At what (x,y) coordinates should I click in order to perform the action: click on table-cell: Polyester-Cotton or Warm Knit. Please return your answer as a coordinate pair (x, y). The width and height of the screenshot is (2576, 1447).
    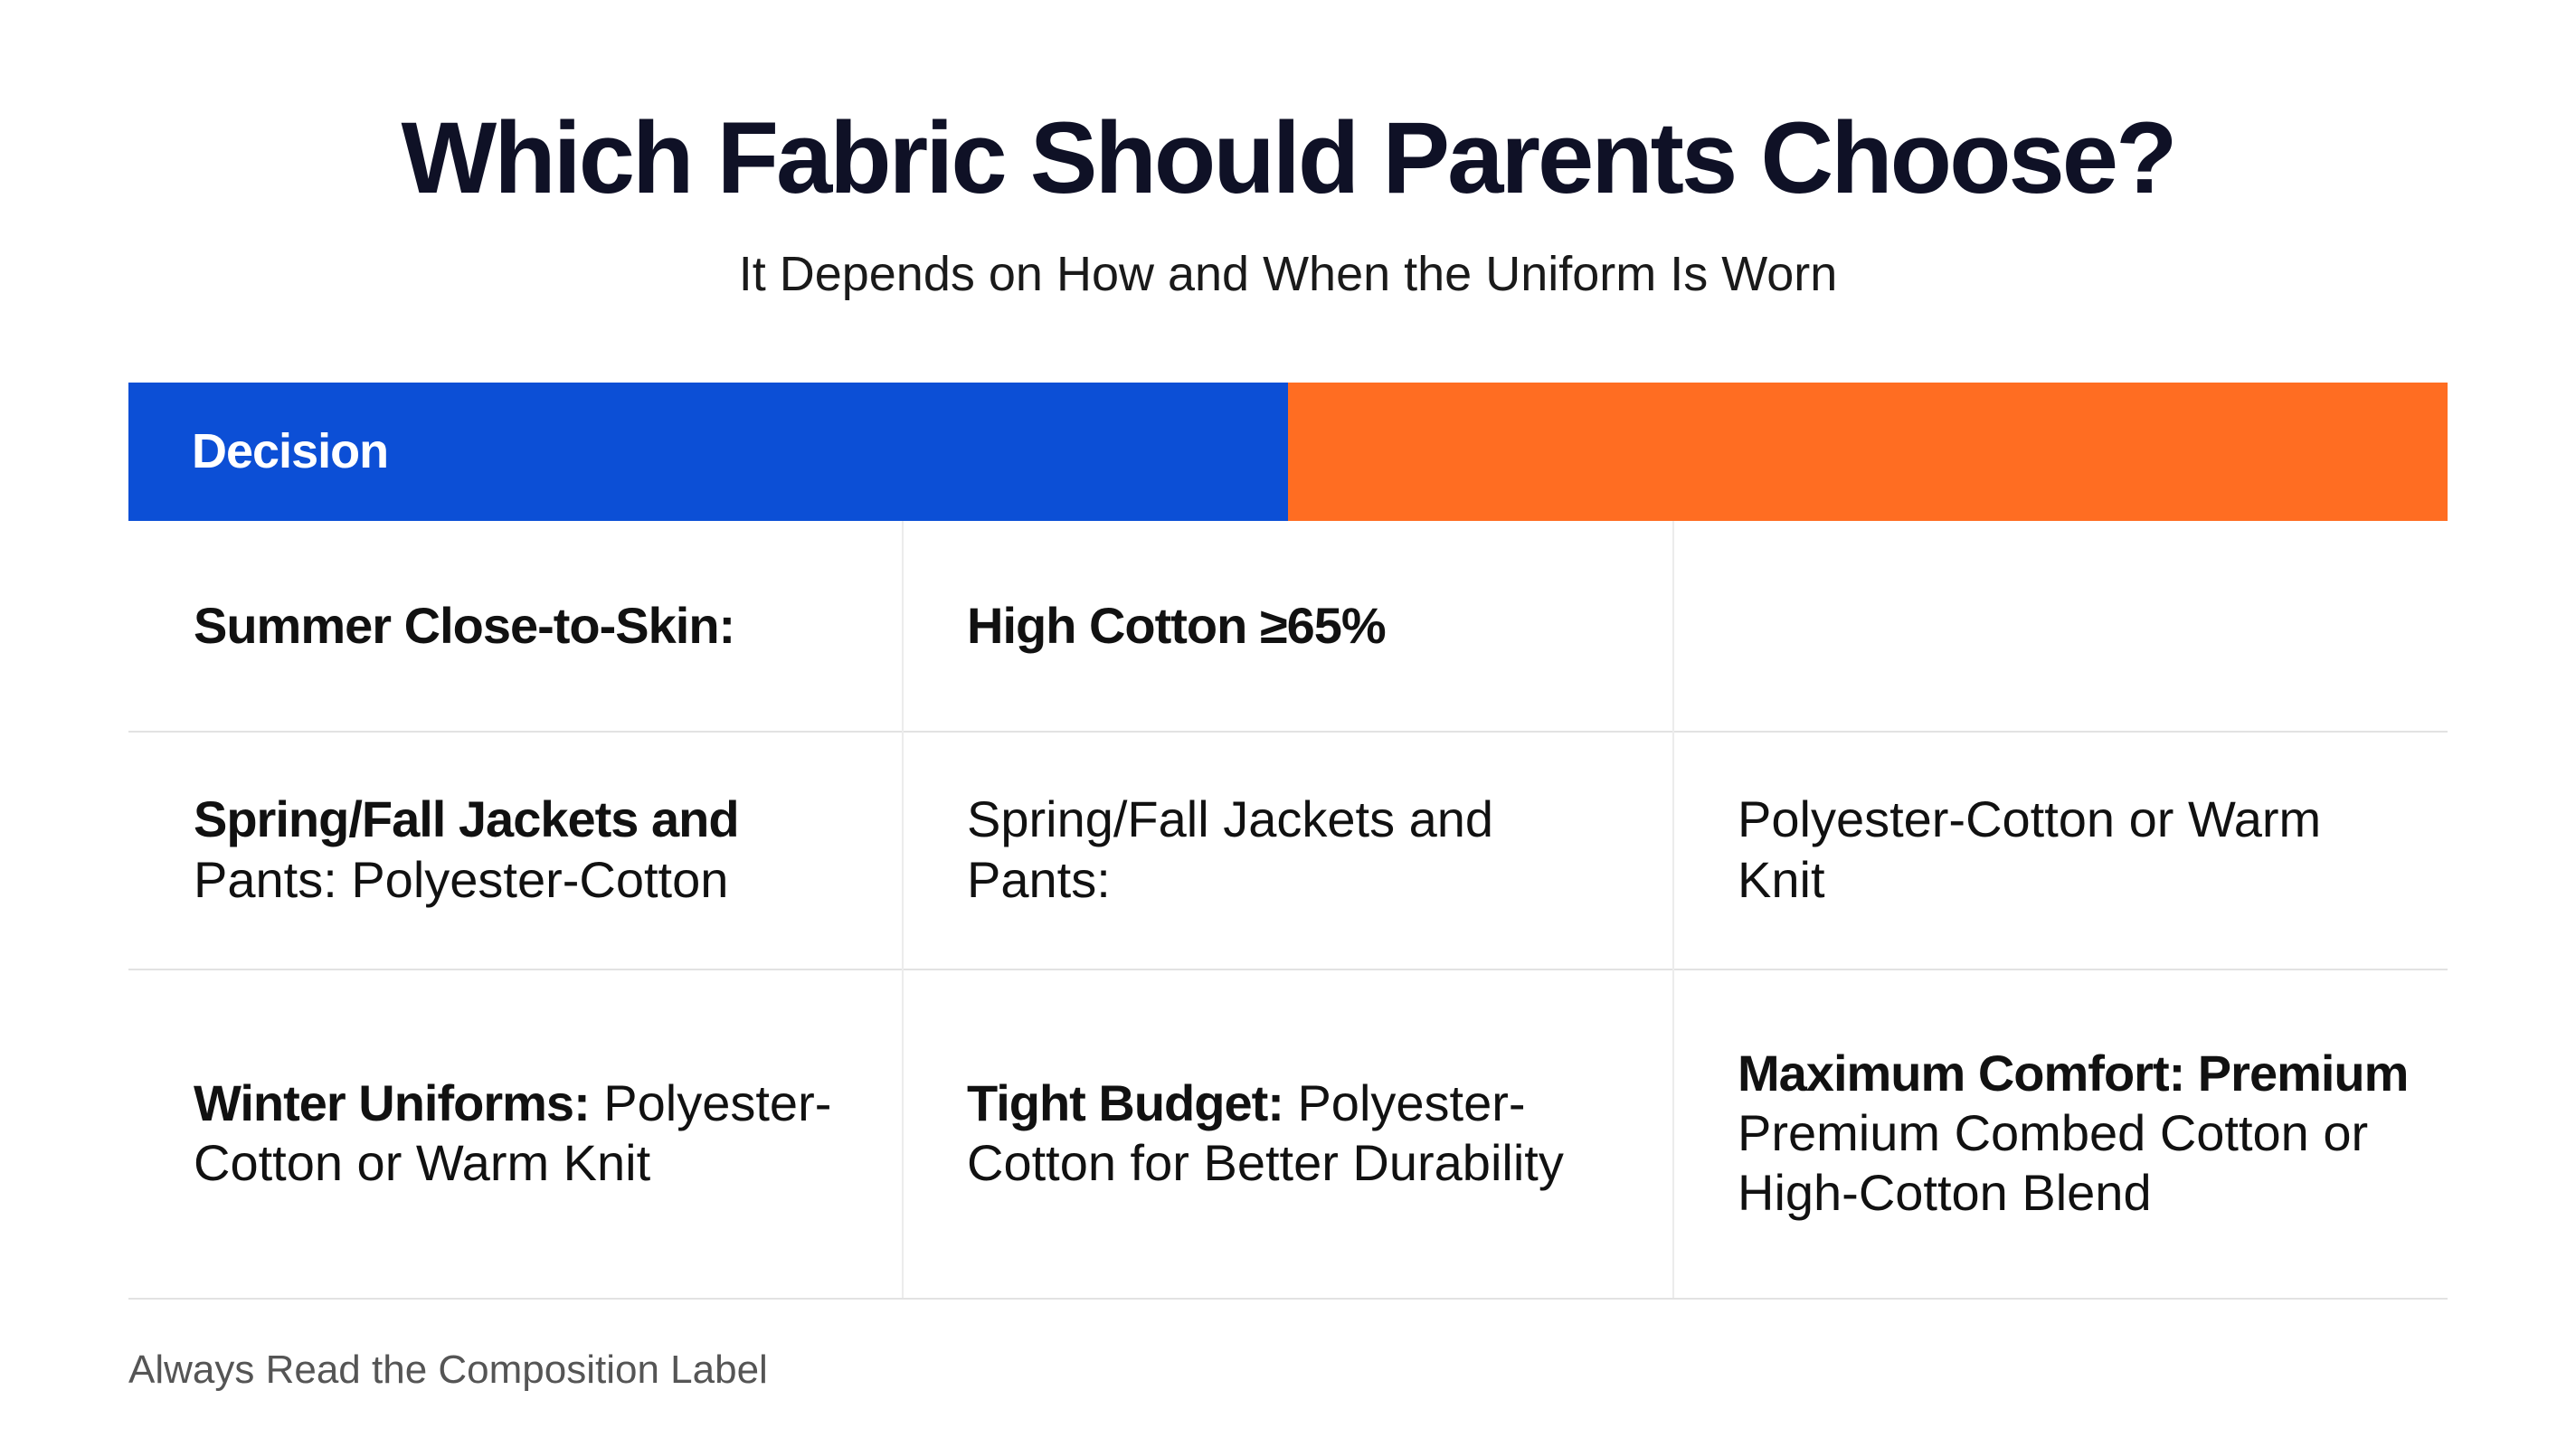
    Looking at the image, I should click on (2060, 850).